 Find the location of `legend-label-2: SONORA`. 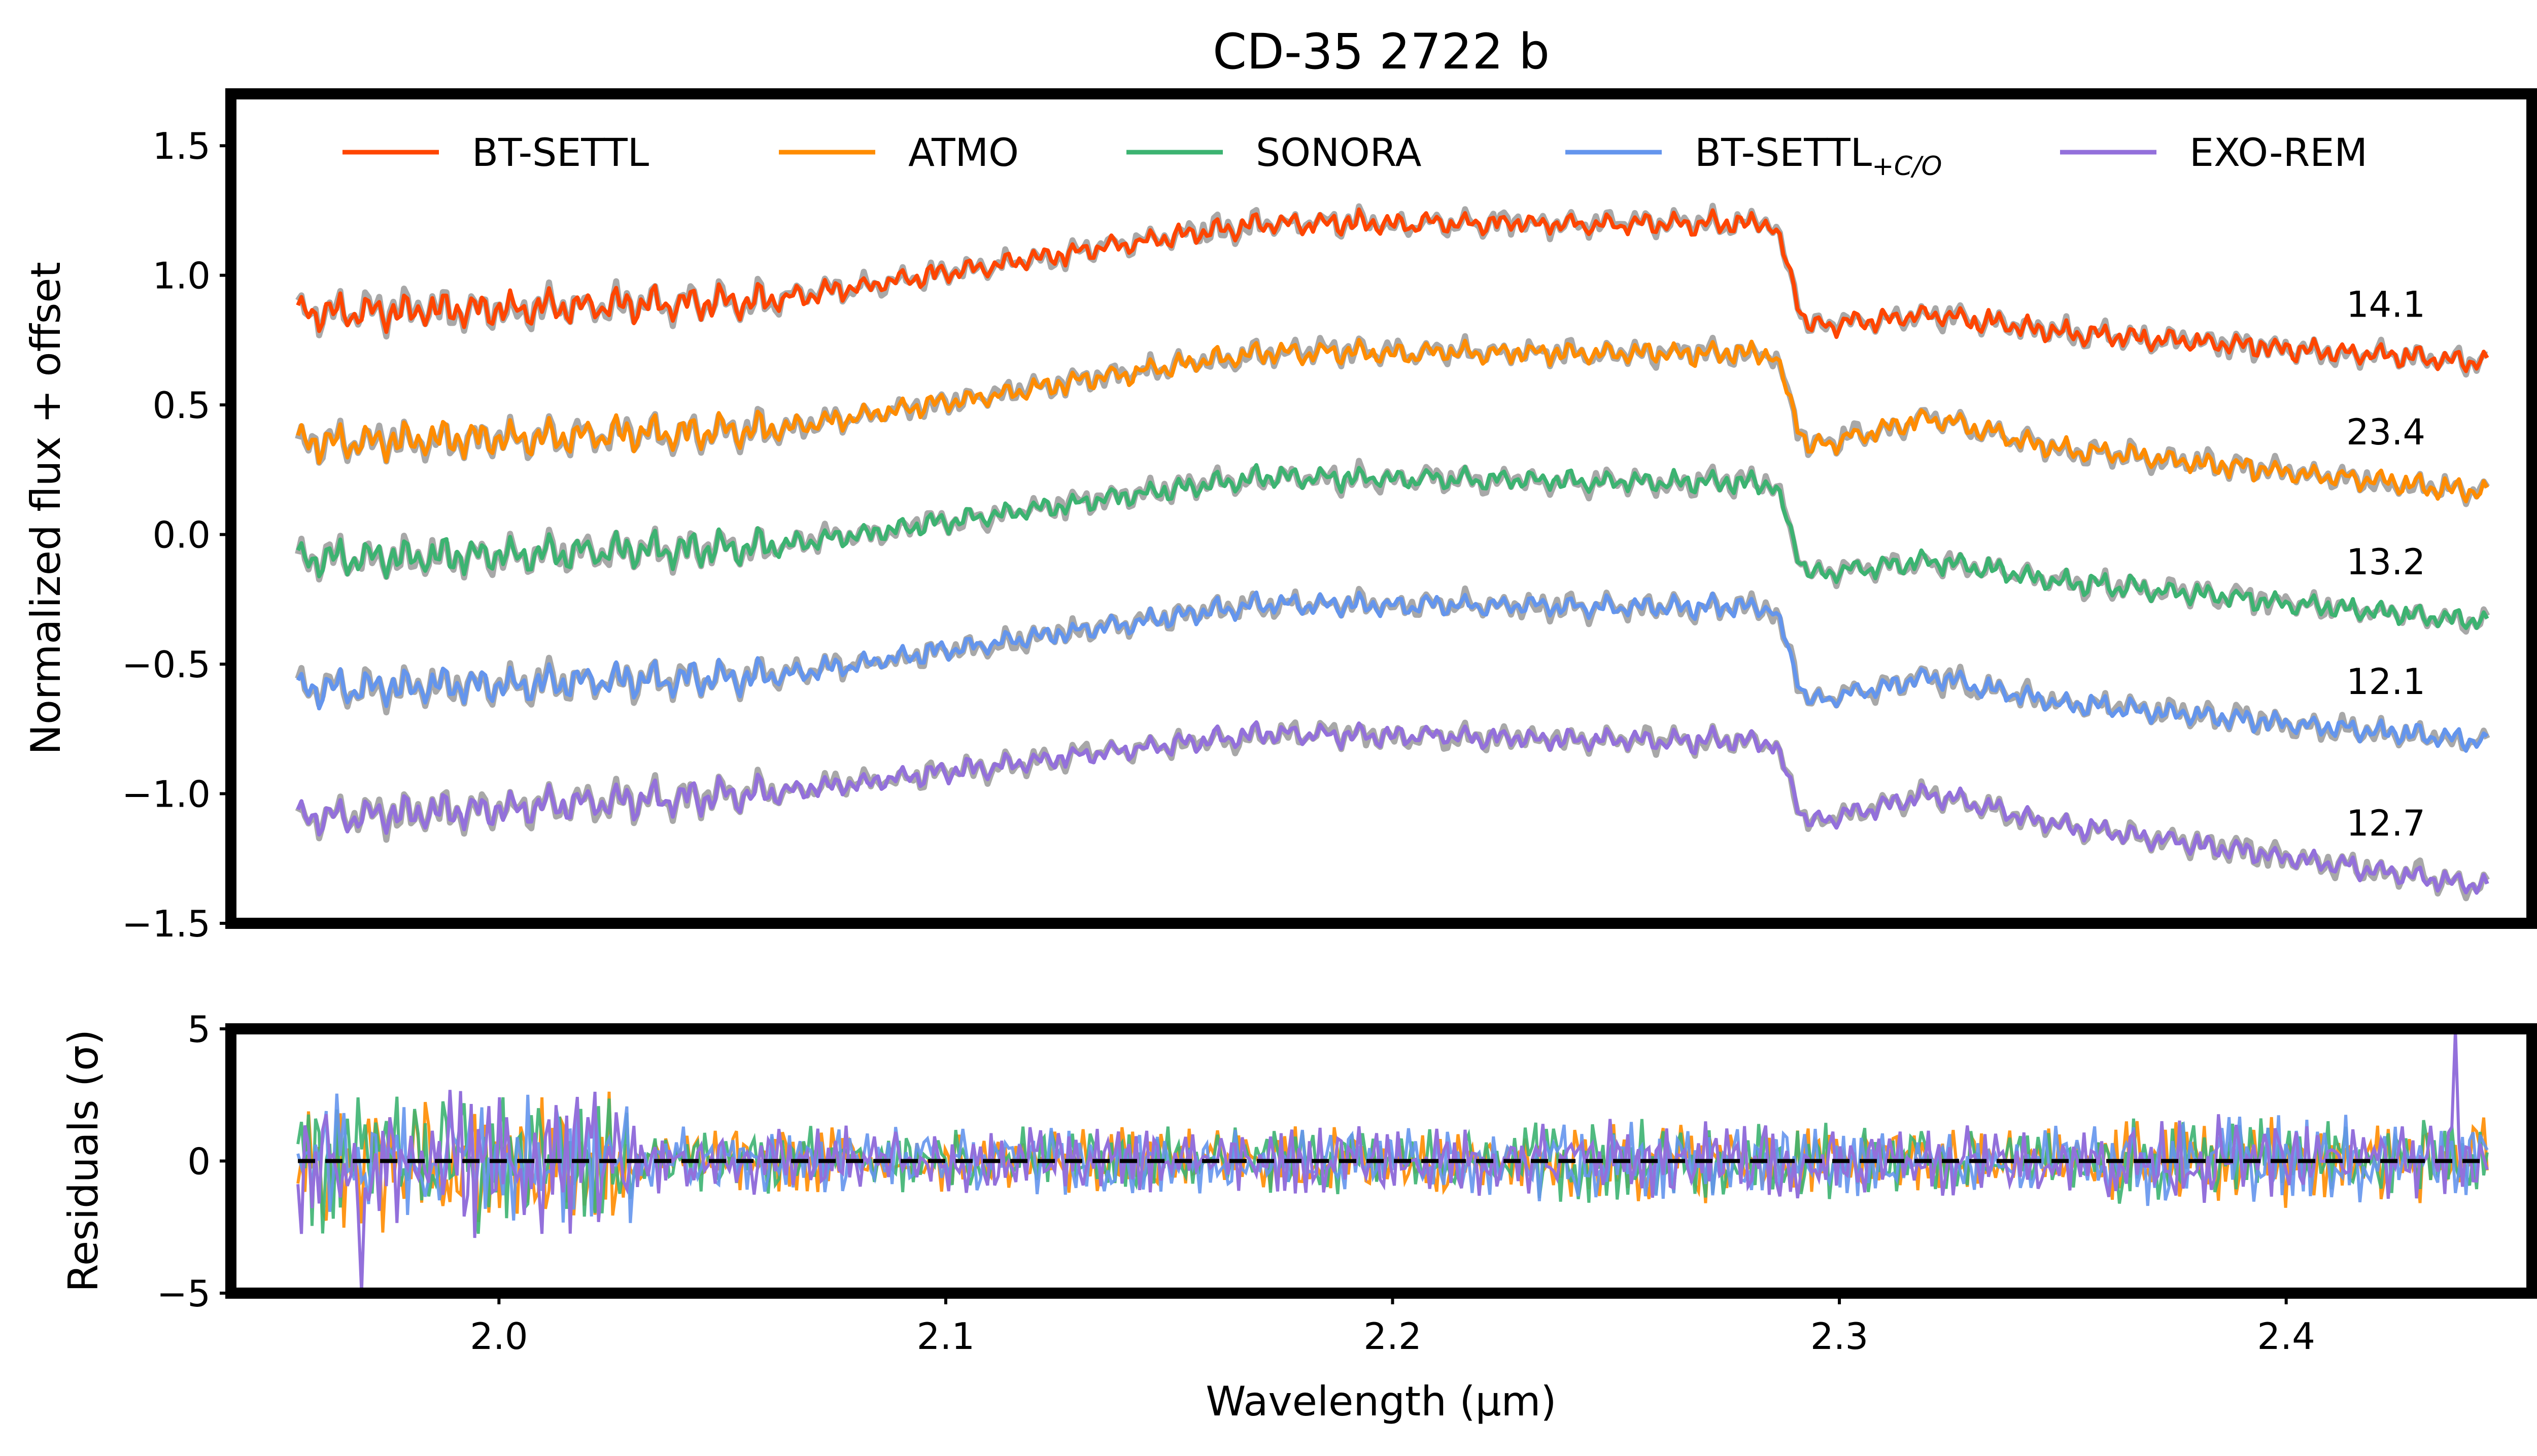

legend-label-2: SONORA is located at coordinates (1338, 152).